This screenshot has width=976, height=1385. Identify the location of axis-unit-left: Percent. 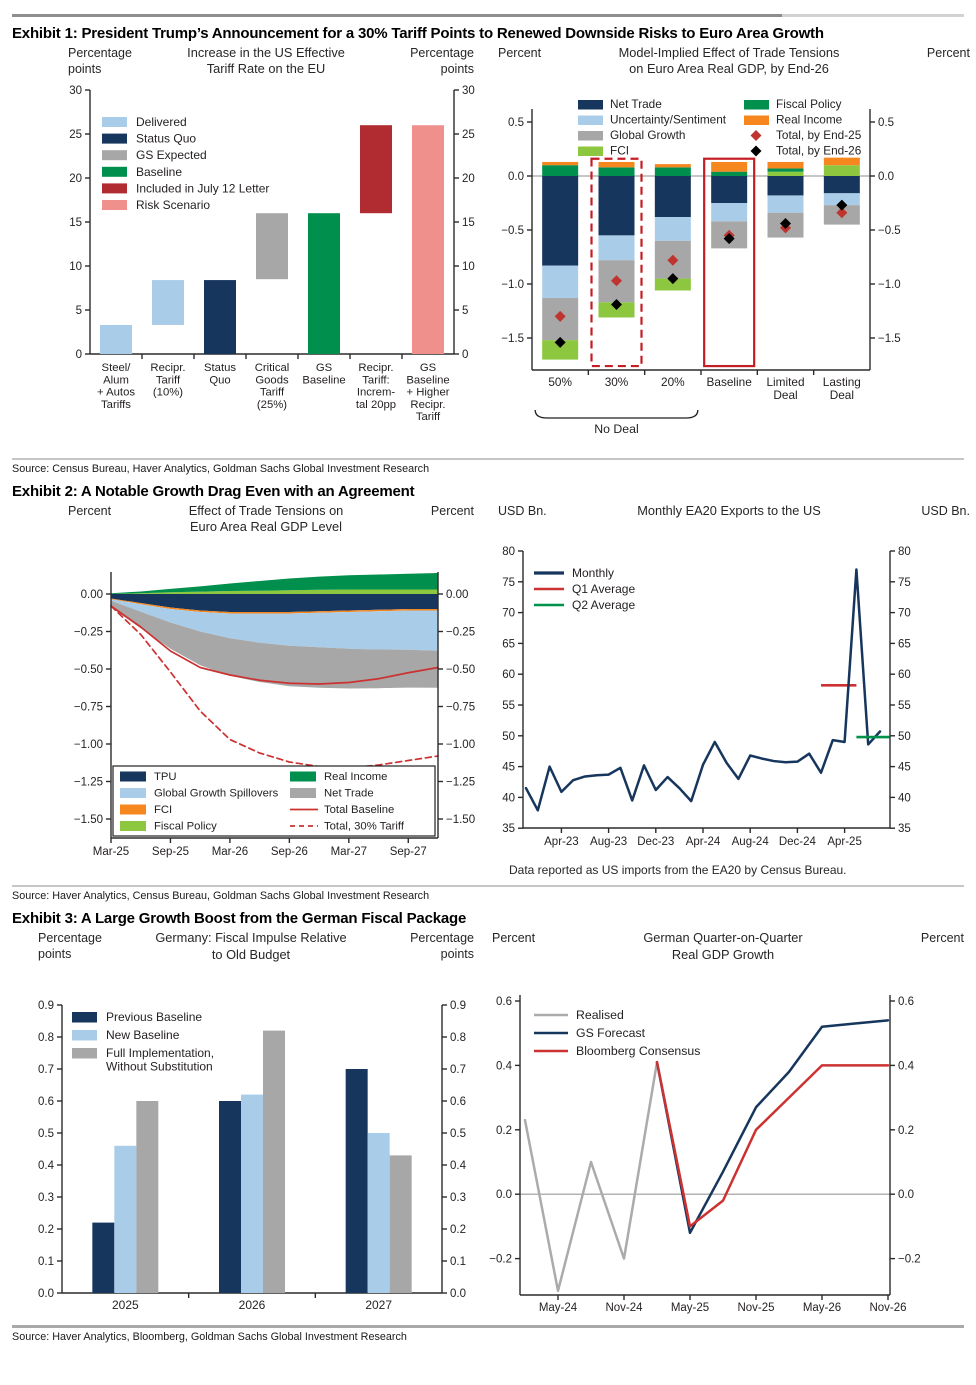
(514, 938).